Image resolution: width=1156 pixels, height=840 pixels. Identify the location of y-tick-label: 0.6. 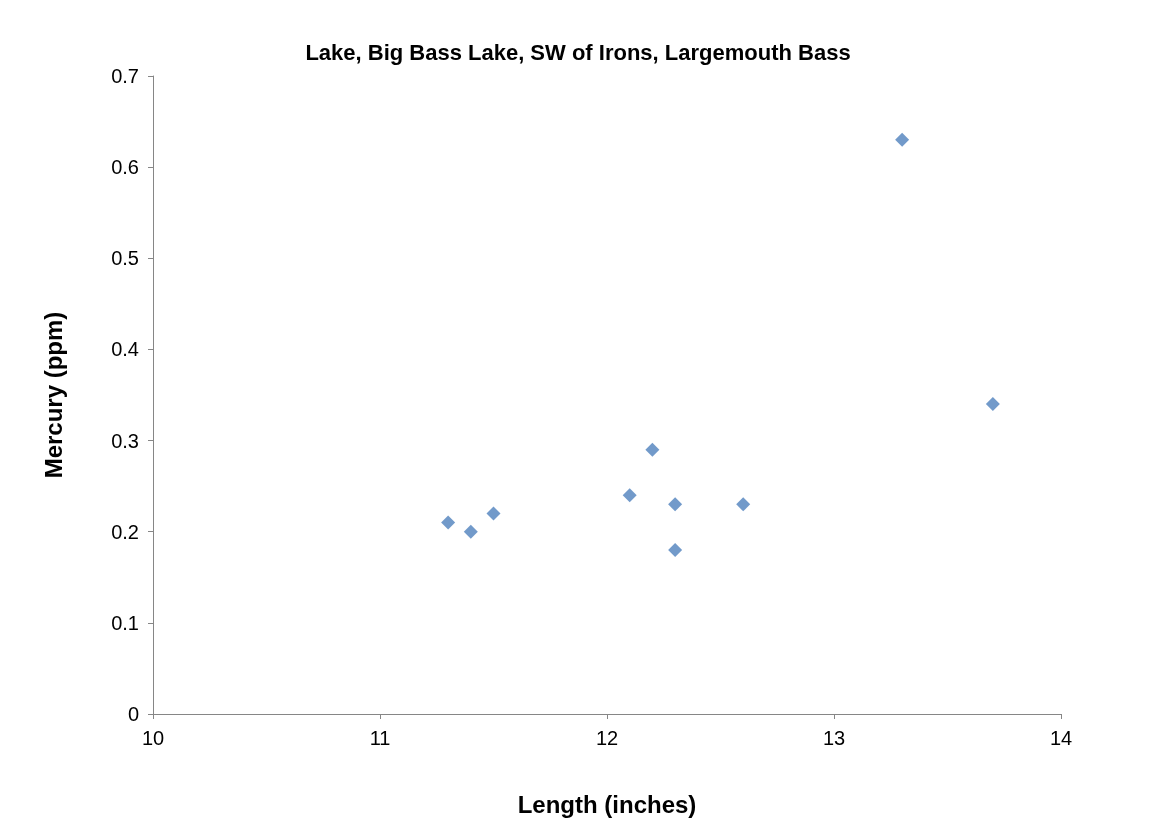
(125, 167).